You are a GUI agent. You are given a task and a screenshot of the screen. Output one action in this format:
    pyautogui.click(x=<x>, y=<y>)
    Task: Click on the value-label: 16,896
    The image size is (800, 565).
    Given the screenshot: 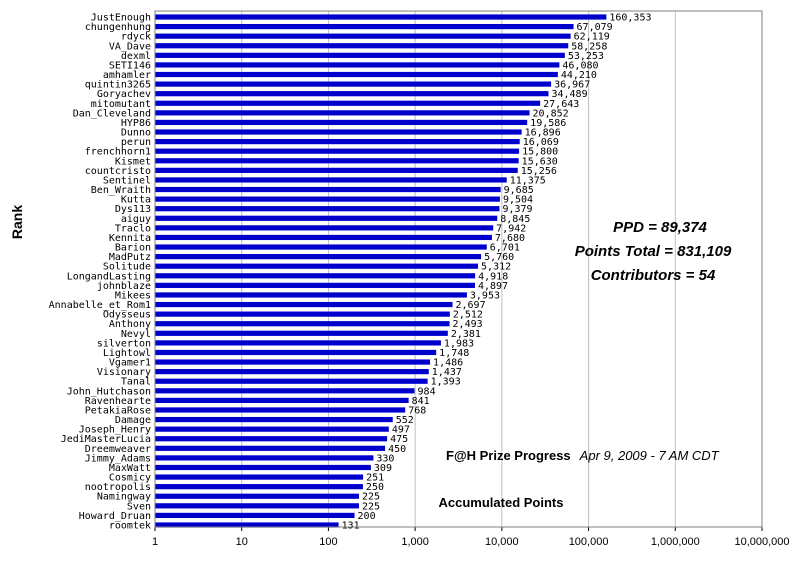 What is the action you would take?
    pyautogui.click(x=543, y=133)
    